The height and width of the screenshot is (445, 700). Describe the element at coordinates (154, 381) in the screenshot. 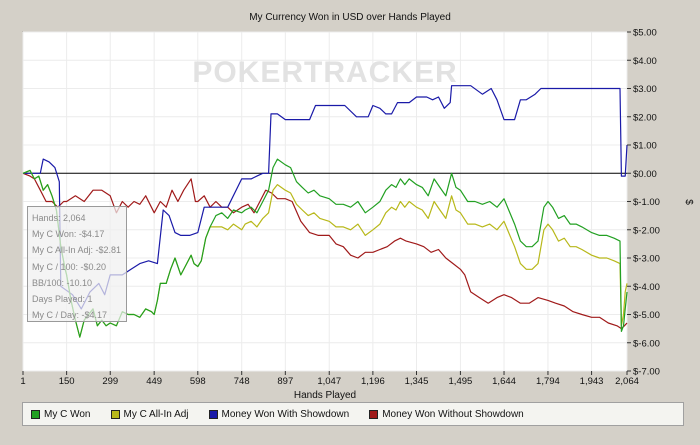

I see `x-tick-label: 449` at that location.